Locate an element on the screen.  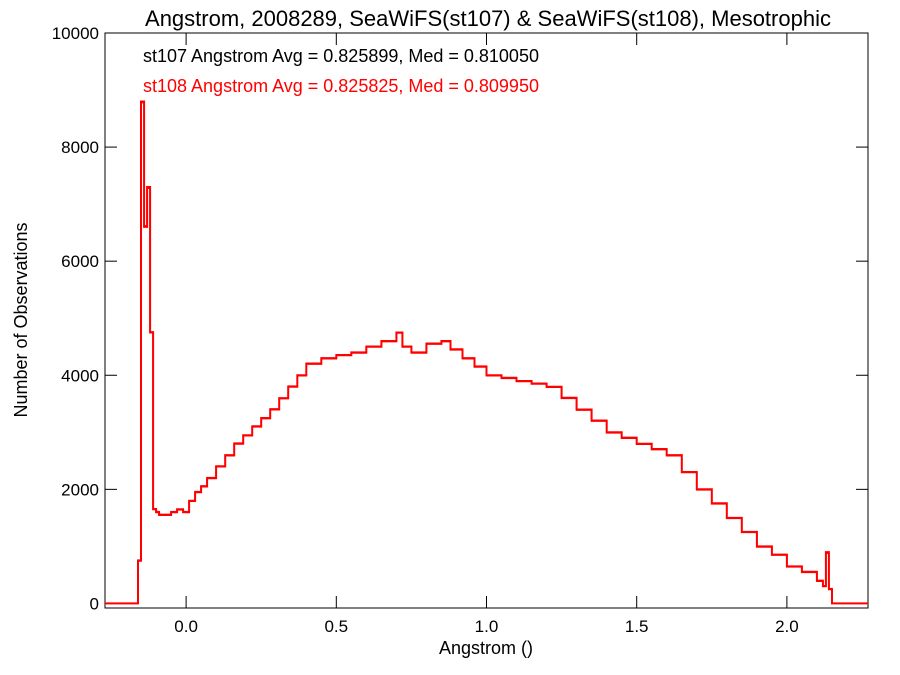
x-tick-label: 0.0 is located at coordinates (186, 626).